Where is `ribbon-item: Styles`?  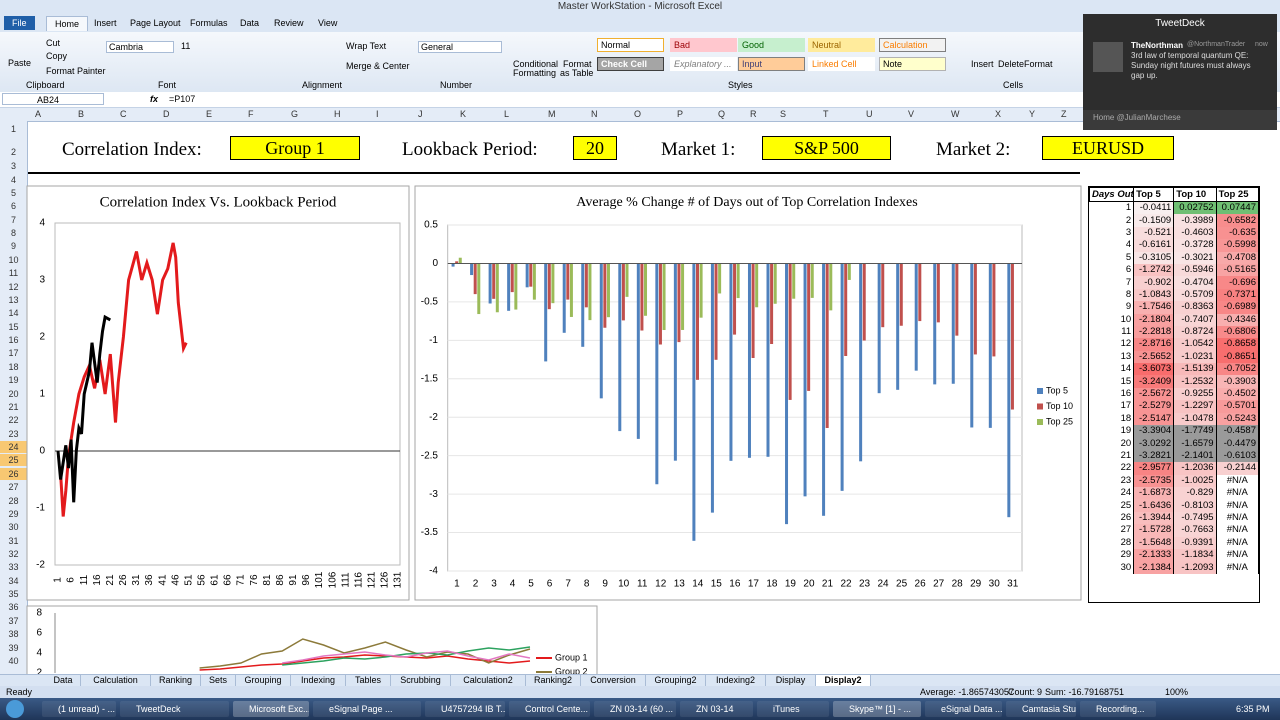
ribbon-item: Styles is located at coordinates (740, 85).